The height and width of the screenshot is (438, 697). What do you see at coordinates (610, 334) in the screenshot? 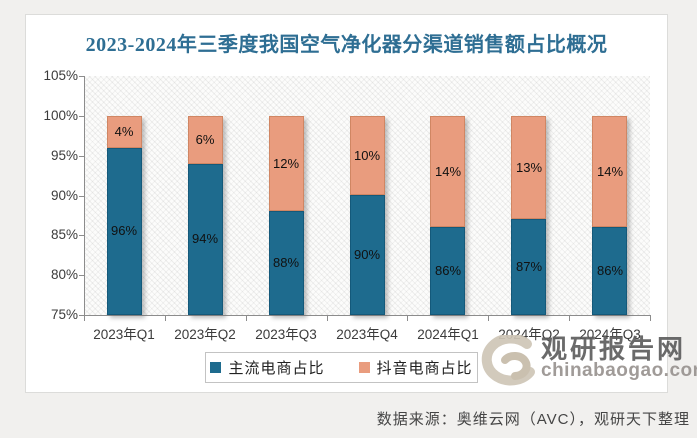
I see `x-axis-label: 2024年Q3` at bounding box center [610, 334].